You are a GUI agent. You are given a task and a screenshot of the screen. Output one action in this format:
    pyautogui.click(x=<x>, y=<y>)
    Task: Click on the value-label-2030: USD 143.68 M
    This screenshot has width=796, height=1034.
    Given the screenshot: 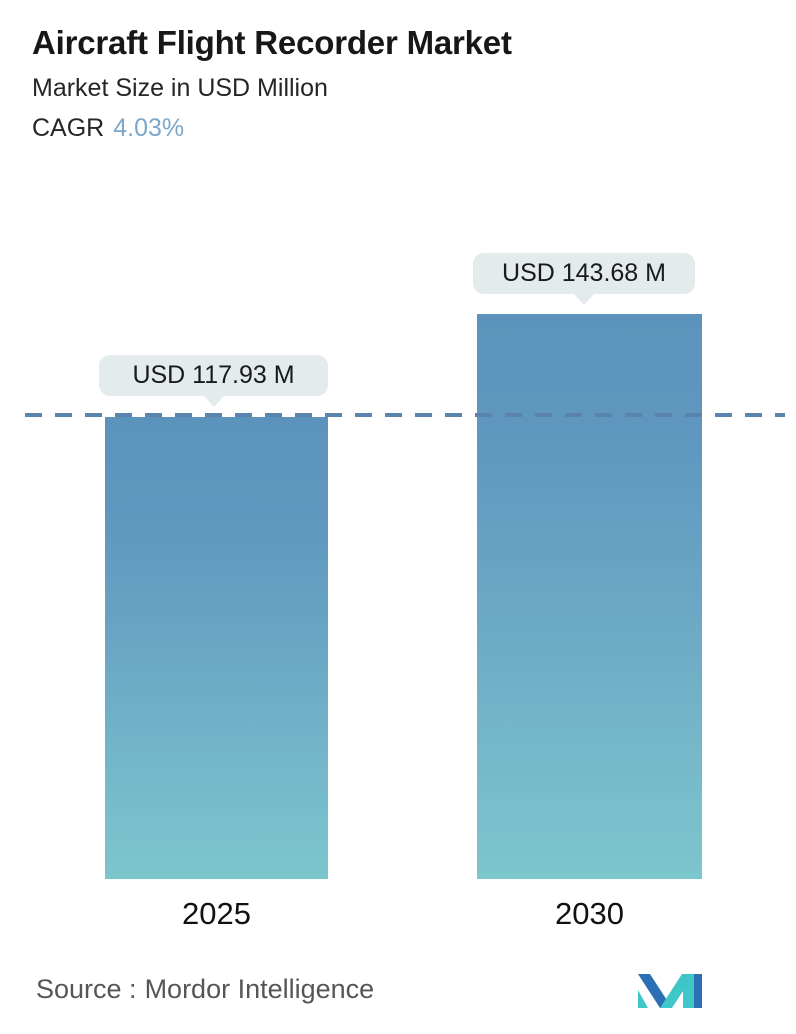 What is the action you would take?
    pyautogui.click(x=584, y=273)
    